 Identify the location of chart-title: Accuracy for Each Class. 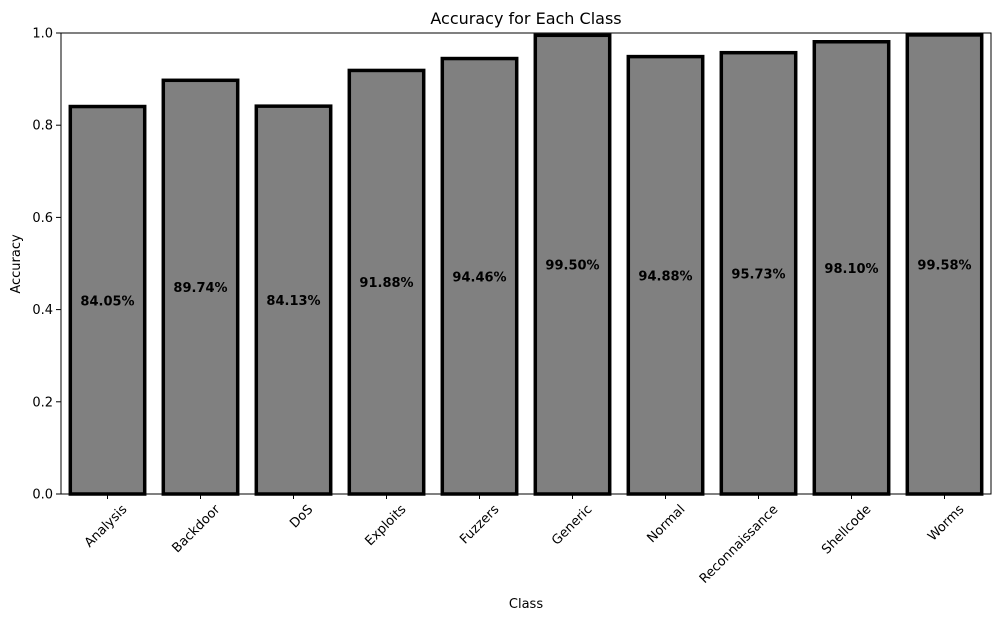
(525, 18).